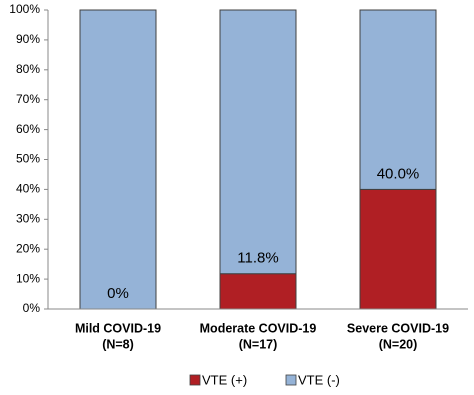 This screenshot has width=474, height=395. Describe the element at coordinates (28, 278) in the screenshot. I see `y-tick-label: 10%` at that location.